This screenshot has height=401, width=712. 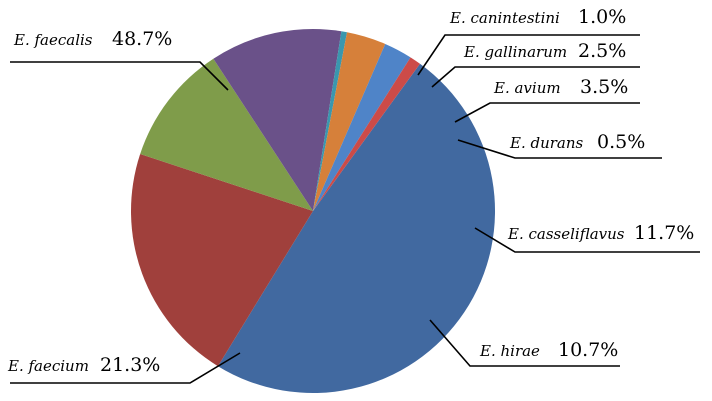 I want to click on slice-name-label: E. hirae, so click(x=509, y=351).